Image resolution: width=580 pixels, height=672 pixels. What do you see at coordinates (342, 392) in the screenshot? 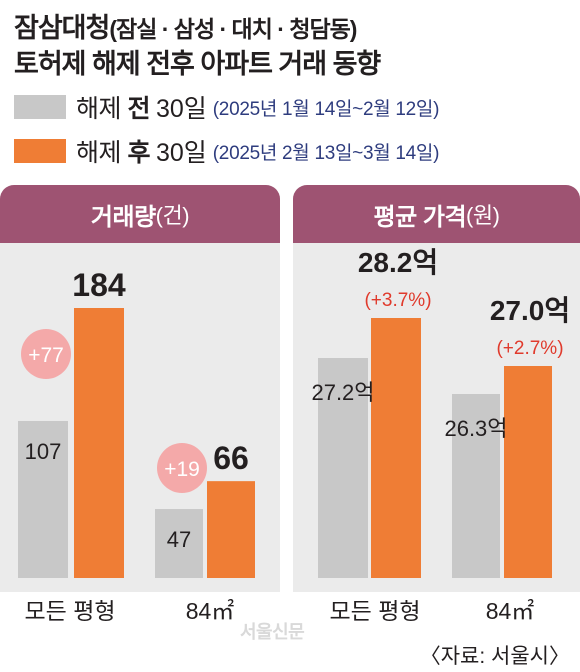
I see `value-label-before-price-0: 27.2억` at bounding box center [342, 392].